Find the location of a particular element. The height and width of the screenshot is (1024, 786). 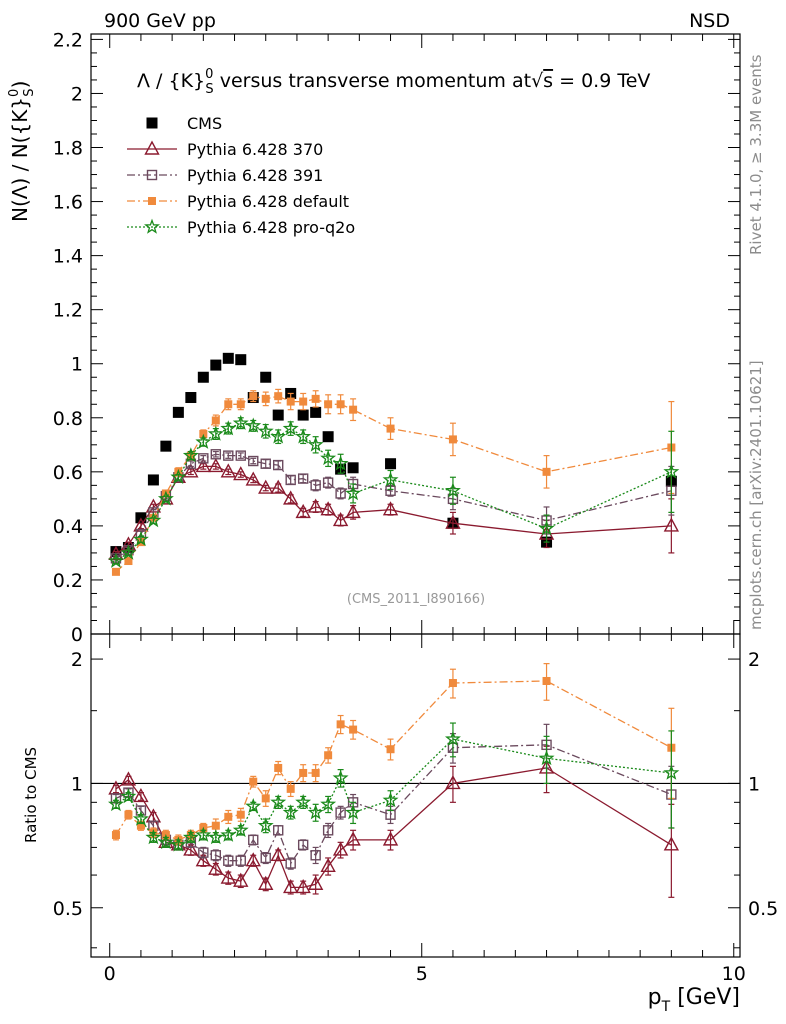

ratio-y-tick-label-right: 1 is located at coordinates (754, 784).